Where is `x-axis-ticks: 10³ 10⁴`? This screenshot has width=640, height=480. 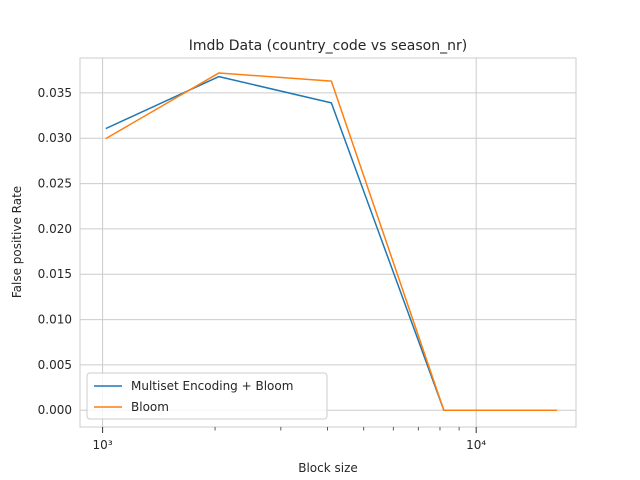
x-axis-ticks: 10³ 10⁴ is located at coordinates (289, 439).